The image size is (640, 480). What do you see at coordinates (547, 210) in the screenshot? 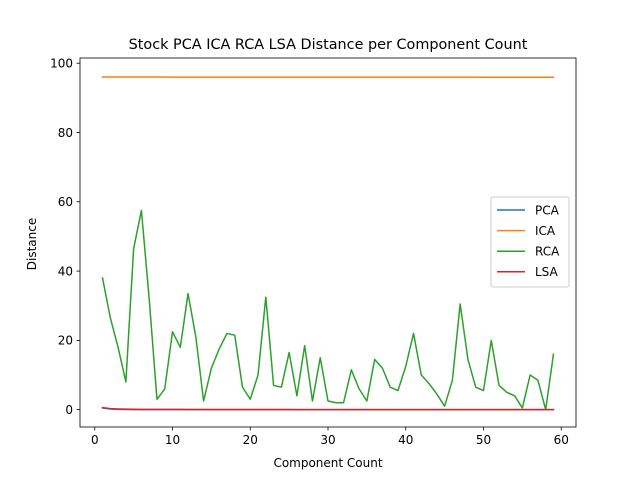
I see `legend-label-pca: PCA` at bounding box center [547, 210].